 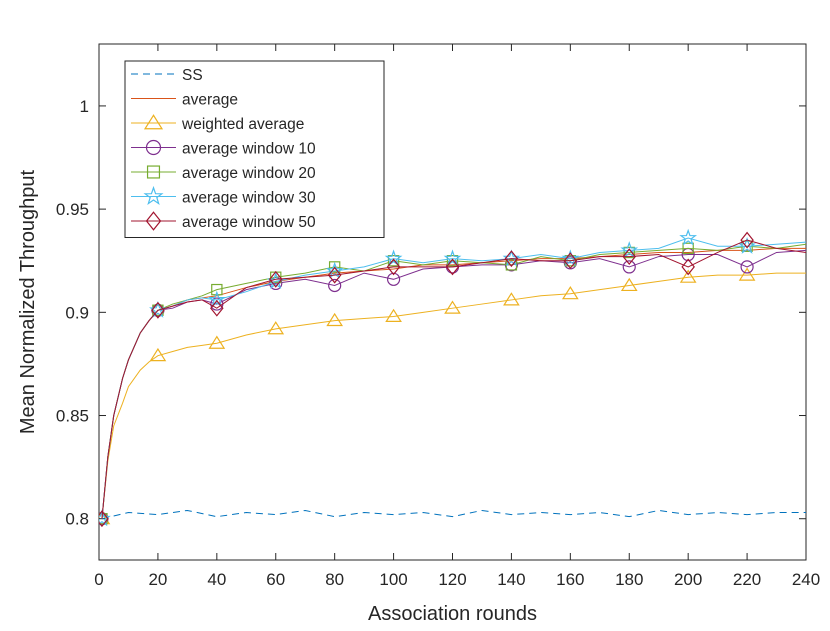 What do you see at coordinates (77, 312) in the screenshot?
I see `y-tick-label: 0.9` at bounding box center [77, 312].